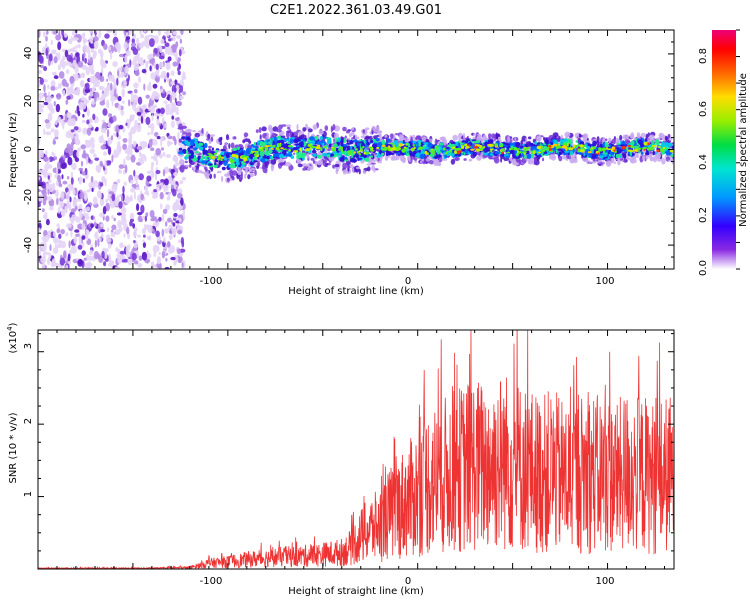 The height and width of the screenshot is (600, 750). What do you see at coordinates (28, 245) in the screenshot?
I see `spectrogram-ytick-neg40: -40` at bounding box center [28, 245].